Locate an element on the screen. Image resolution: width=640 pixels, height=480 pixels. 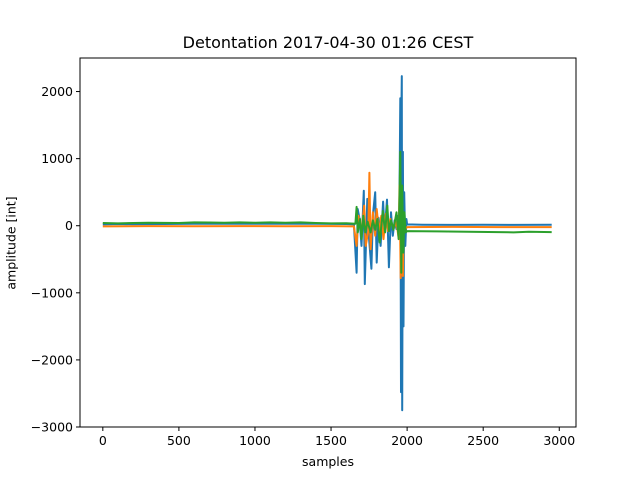
y-tick-label: 1000 is located at coordinates (57, 158).